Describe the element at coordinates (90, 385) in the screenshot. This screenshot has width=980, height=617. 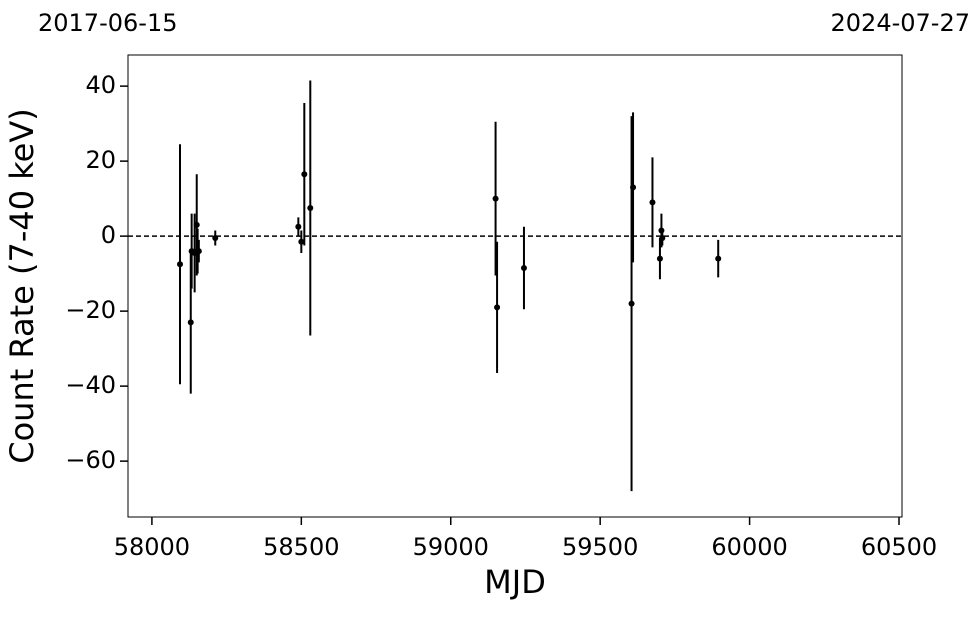
I see `y-tick-label: −40` at that location.